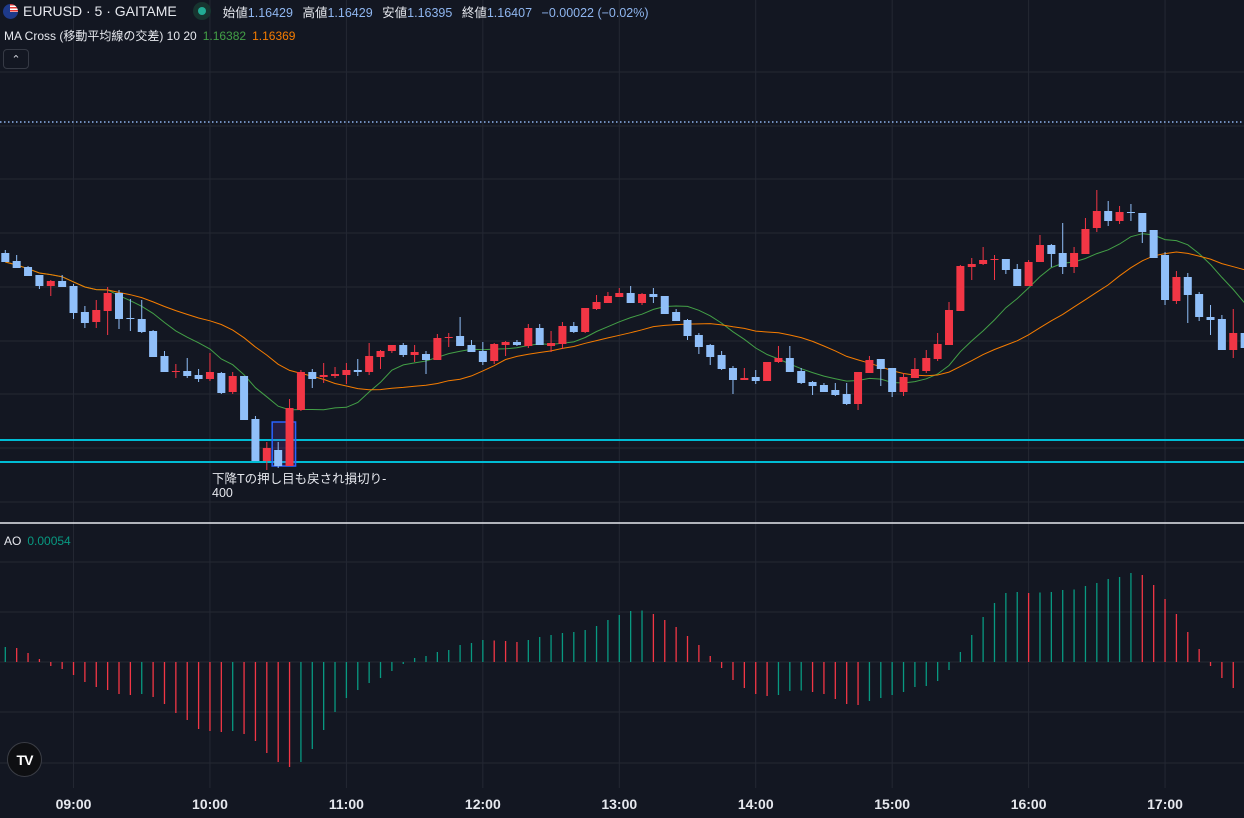  I want to click on symbol-title: EURUSD · 5 · GAITAME, so click(100, 11).